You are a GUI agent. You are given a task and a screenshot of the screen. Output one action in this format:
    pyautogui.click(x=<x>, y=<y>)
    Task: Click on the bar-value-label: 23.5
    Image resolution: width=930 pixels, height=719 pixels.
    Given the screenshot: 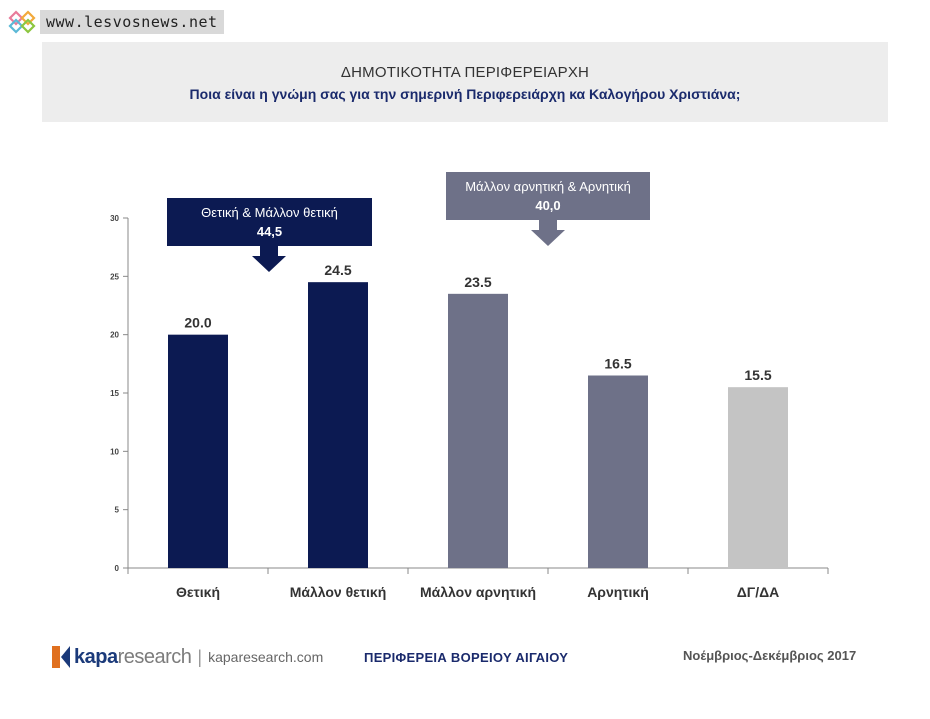 What is the action you would take?
    pyautogui.click(x=477, y=282)
    